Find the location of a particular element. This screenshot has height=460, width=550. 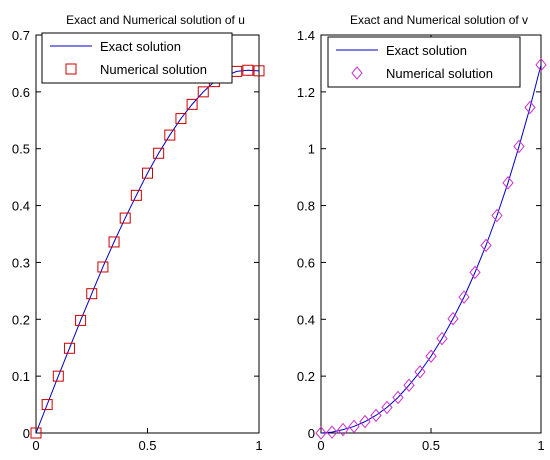

chart-title-u: Exact and Numerical solution of u is located at coordinates (155, 20).